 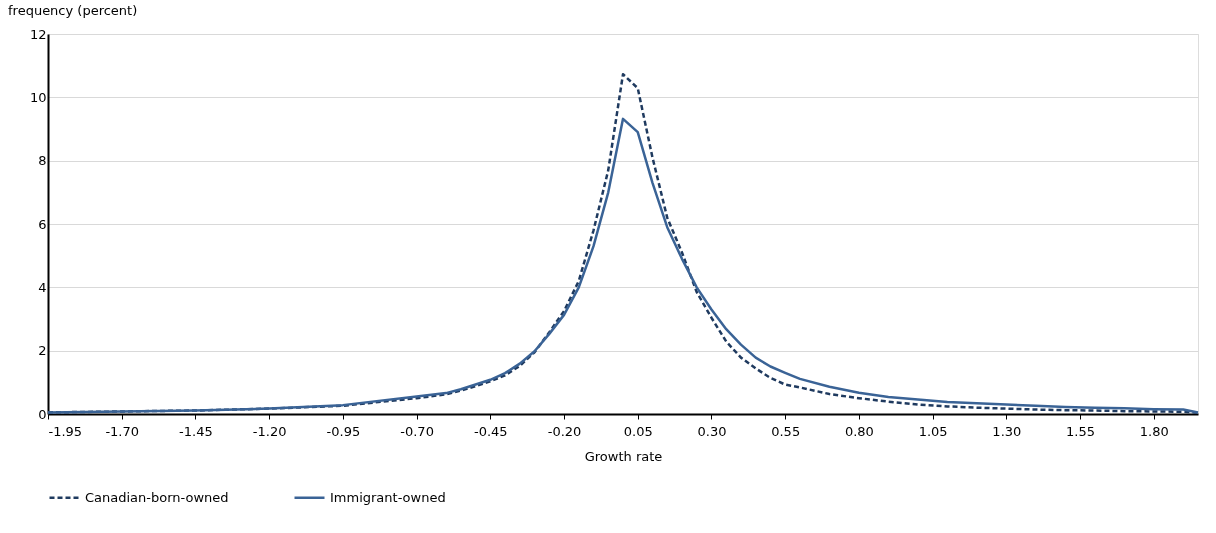 What do you see at coordinates (417, 431) in the screenshot?
I see `x-tick-label: -0.70` at bounding box center [417, 431].